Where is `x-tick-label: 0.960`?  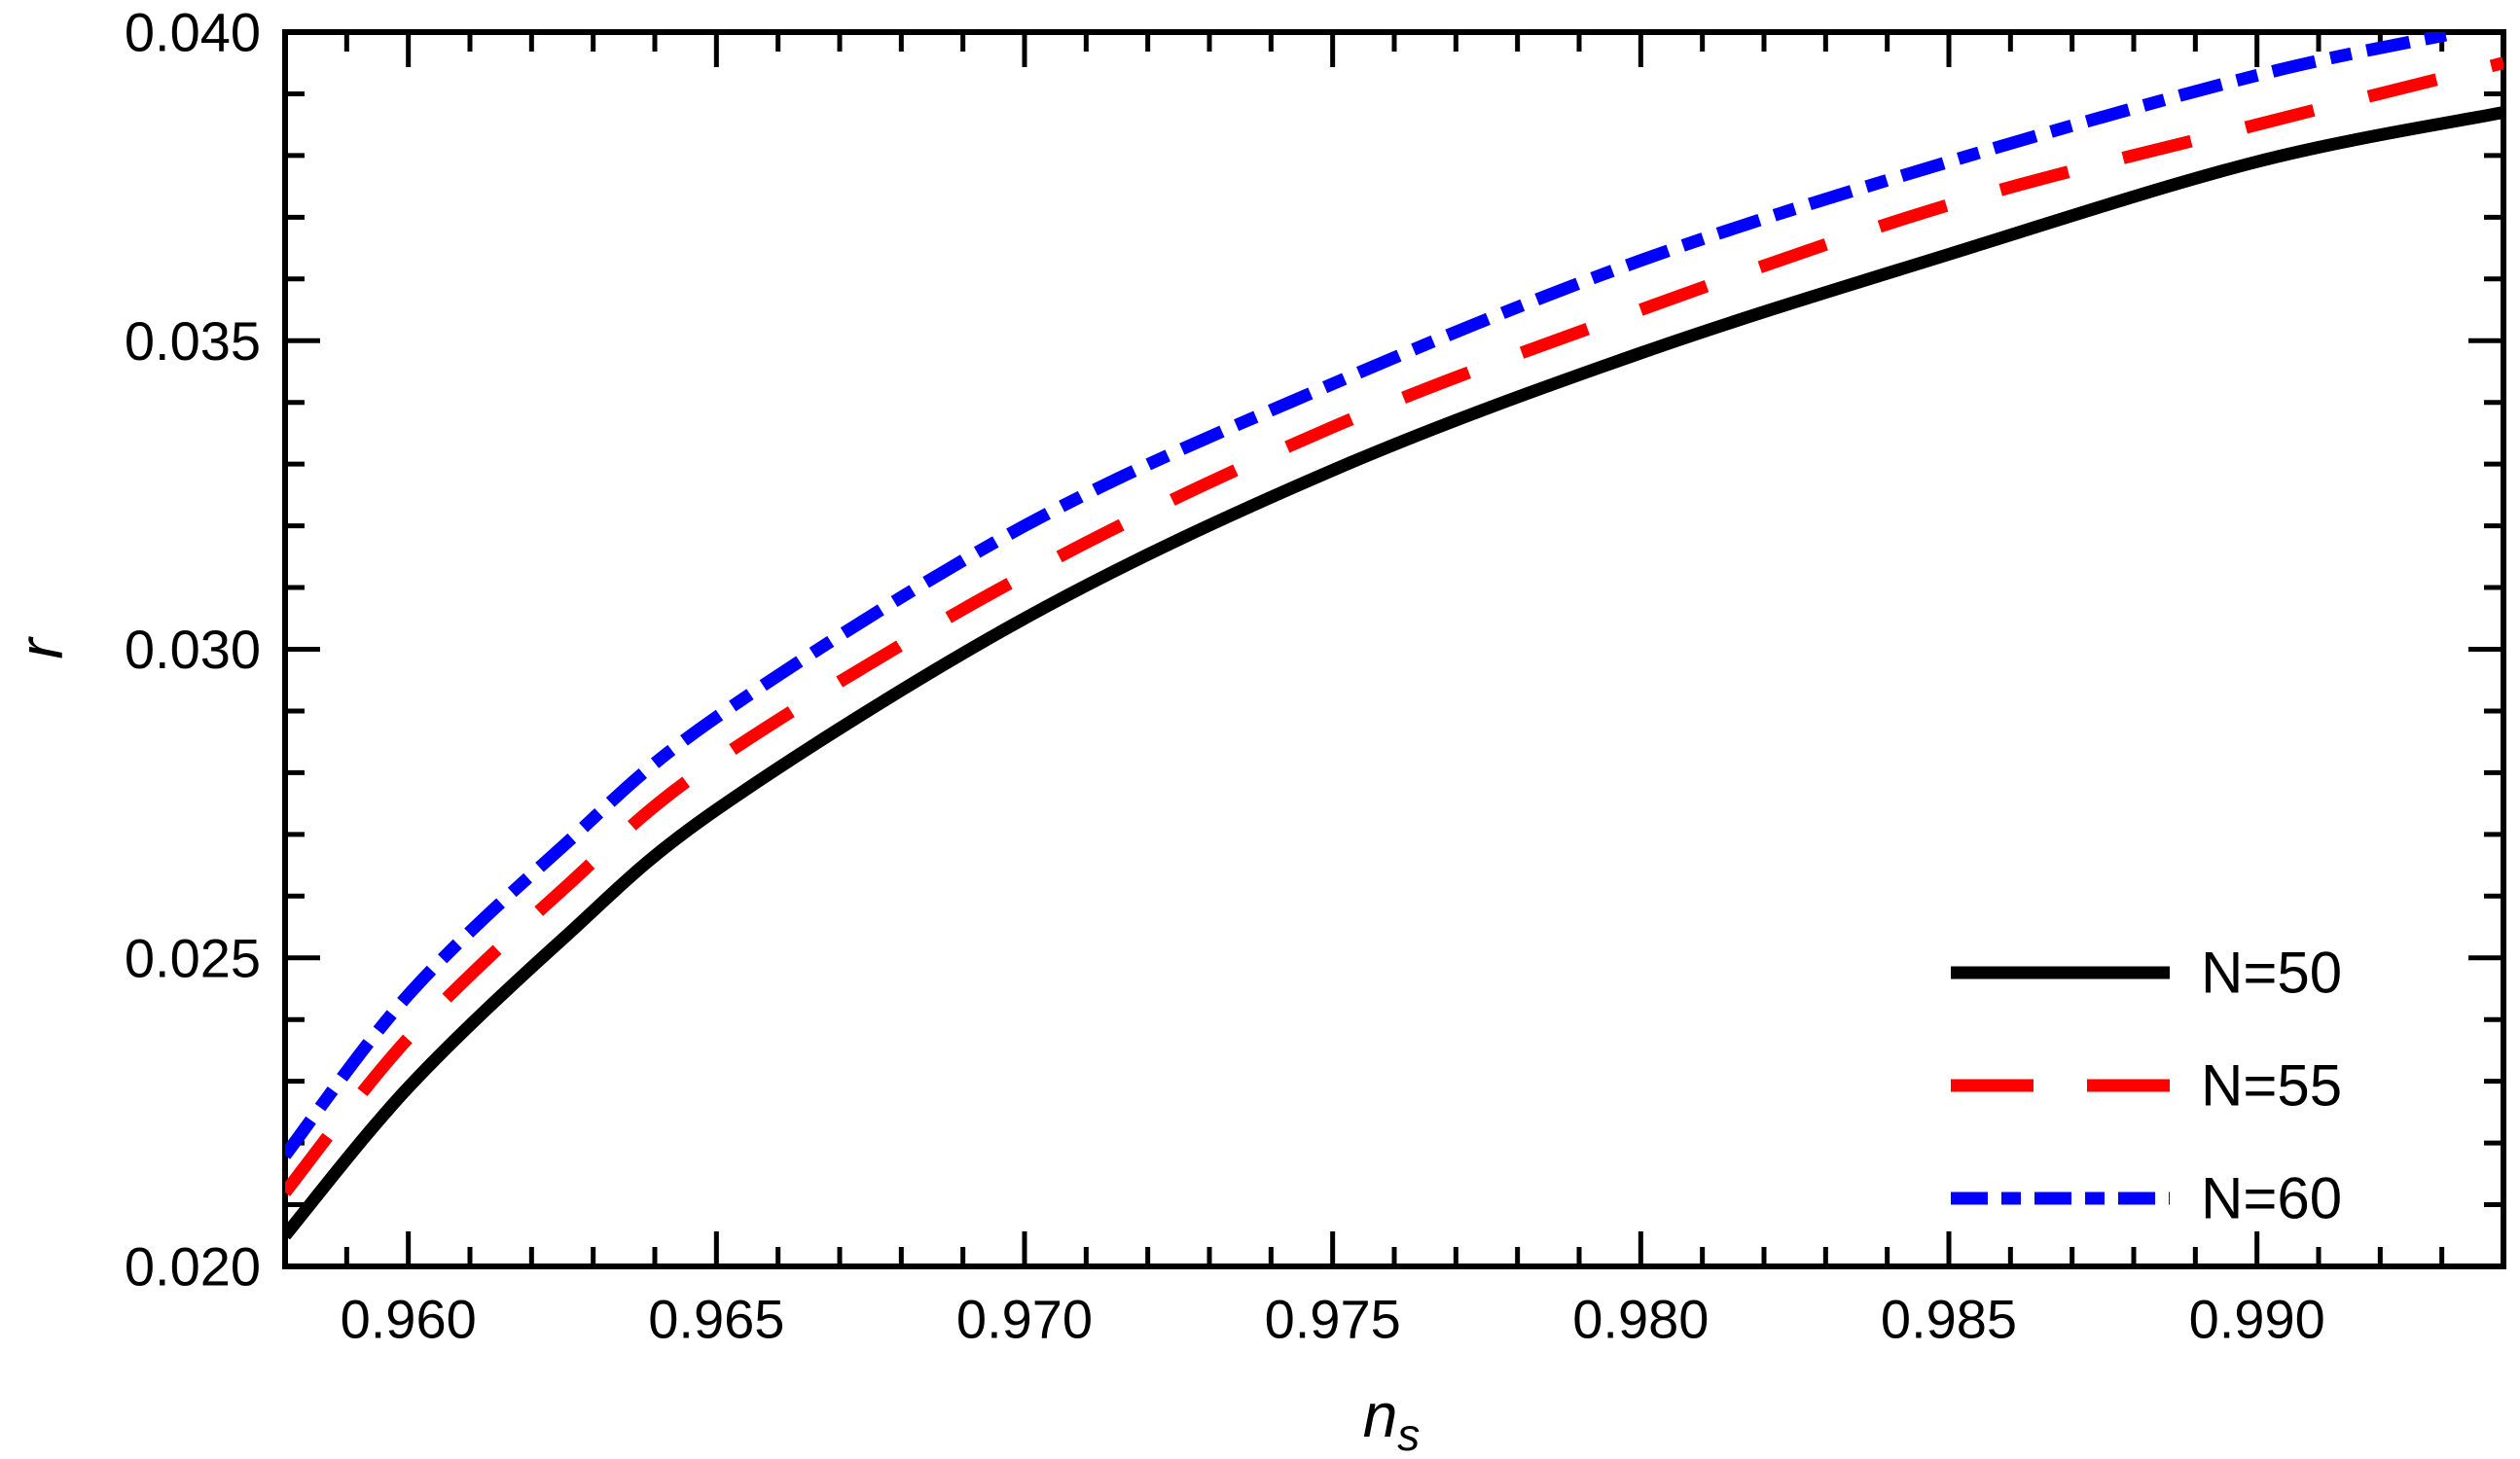
x-tick-label: 0.960 is located at coordinates (409, 1320).